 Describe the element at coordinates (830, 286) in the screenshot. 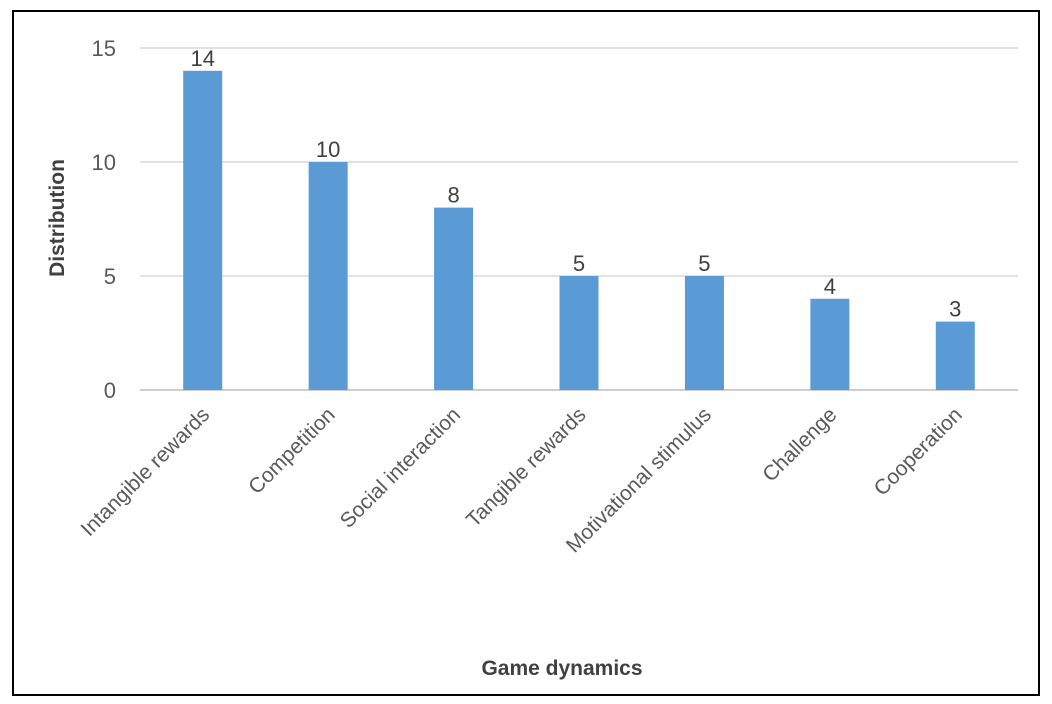

I see `data-label: 4` at that location.